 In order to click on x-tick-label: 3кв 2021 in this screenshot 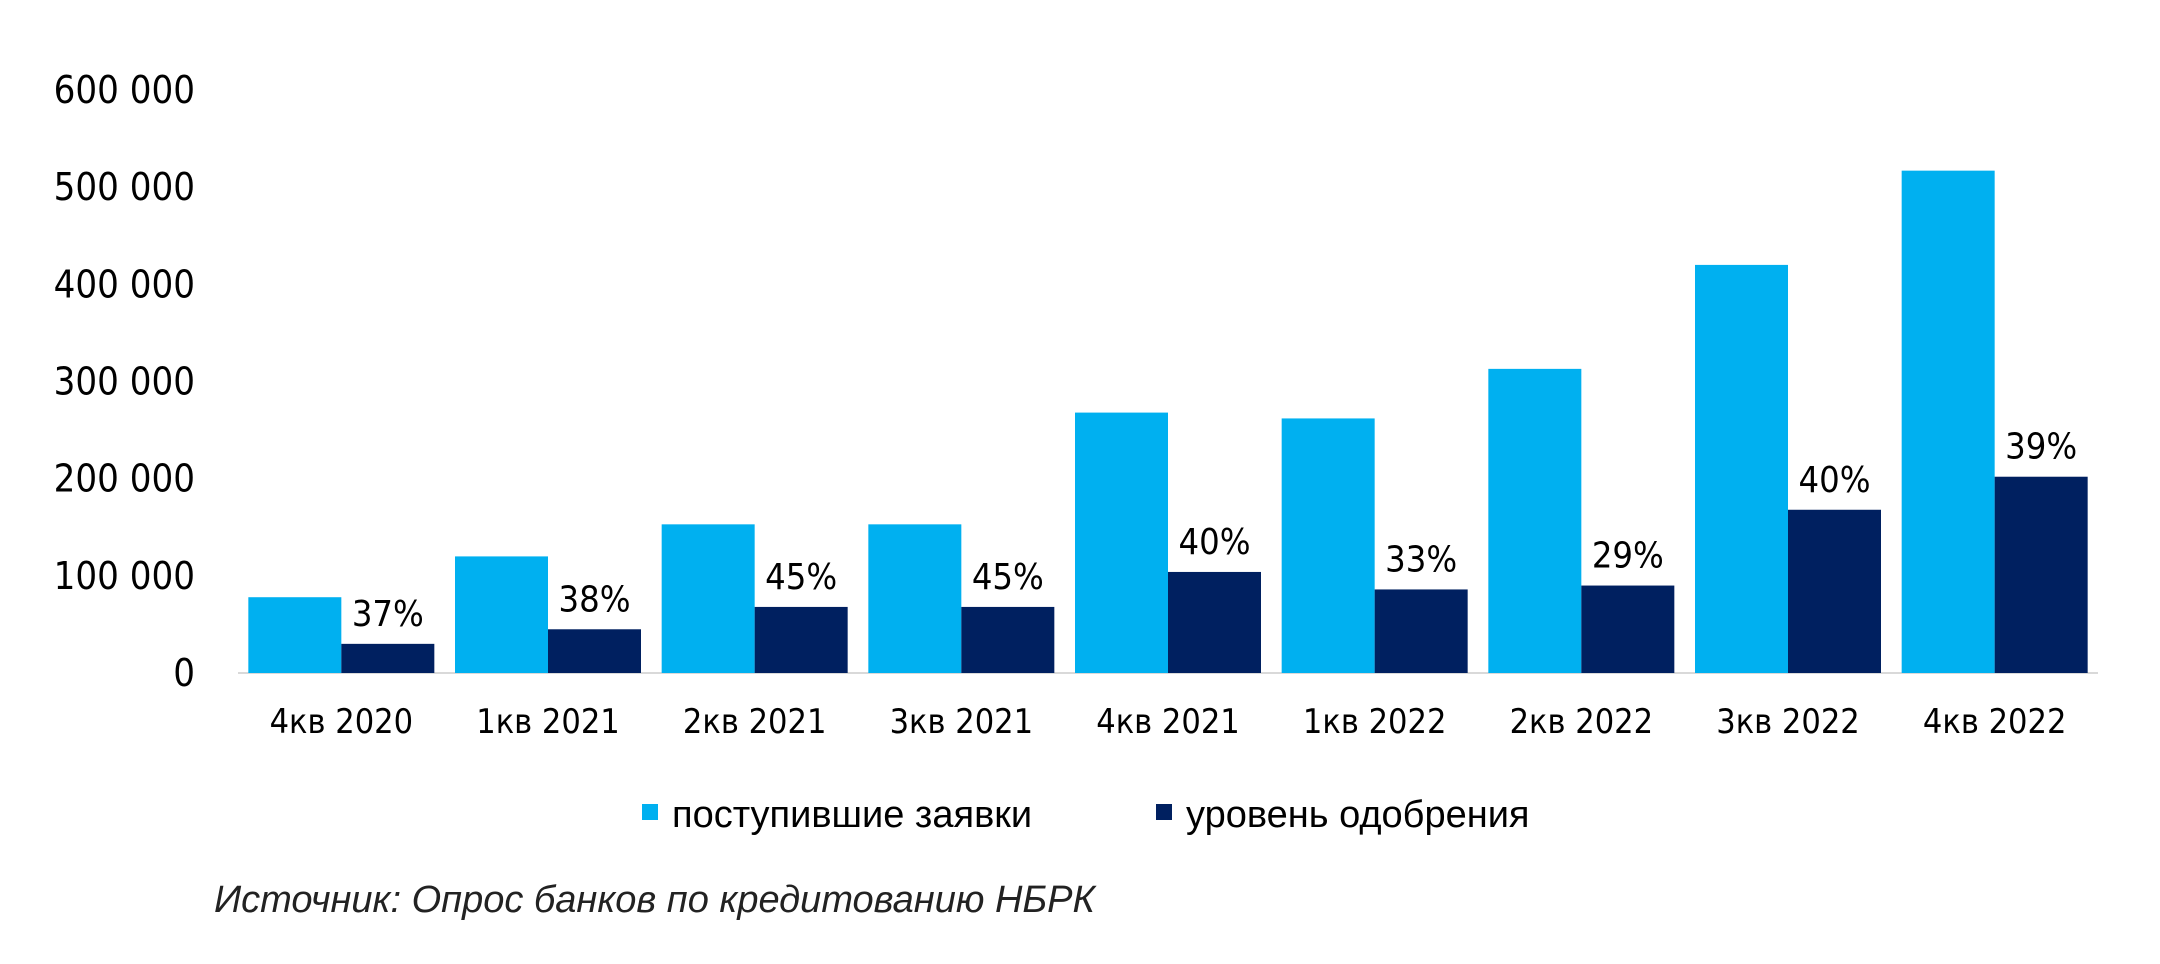, I will do `click(962, 722)`.